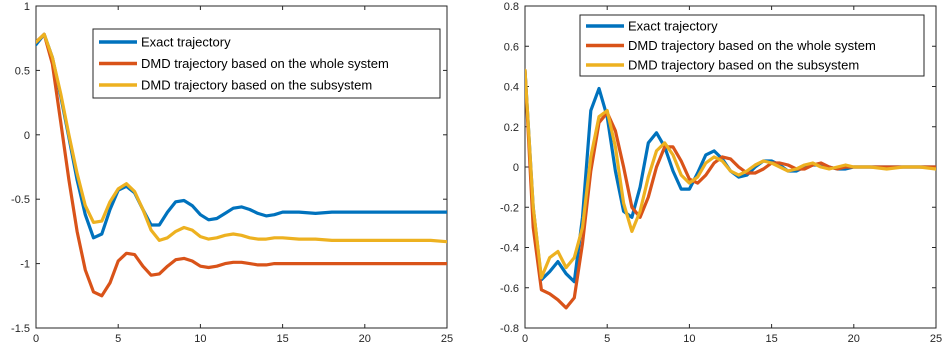  Describe the element at coordinates (511, 88) in the screenshot. I see `y-tick-label: 0.4` at that location.